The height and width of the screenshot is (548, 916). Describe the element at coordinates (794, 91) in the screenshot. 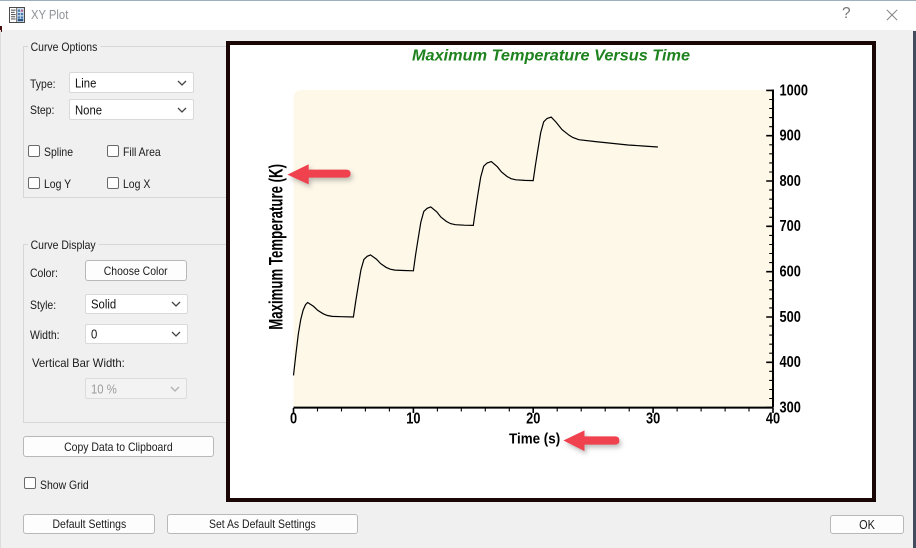

I see `svg-text: 1000` at that location.